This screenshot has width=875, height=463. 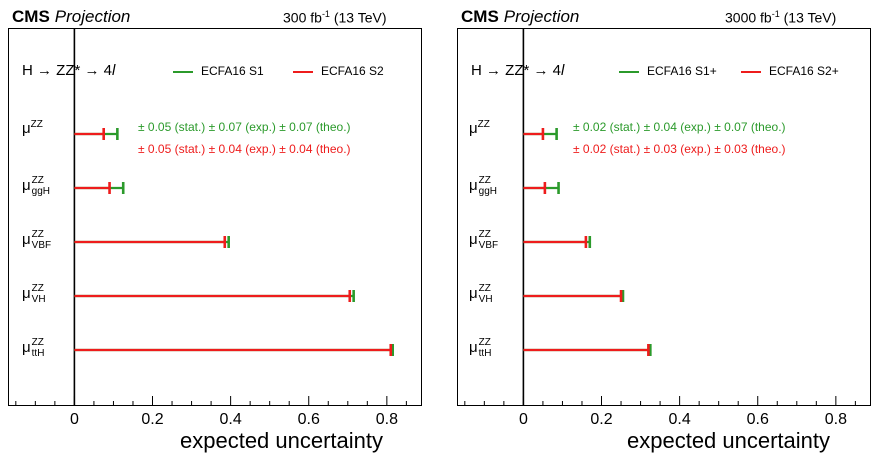 What do you see at coordinates (338, 71) in the screenshot?
I see `legend-entry-s2: ECFA16 S2` at bounding box center [338, 71].